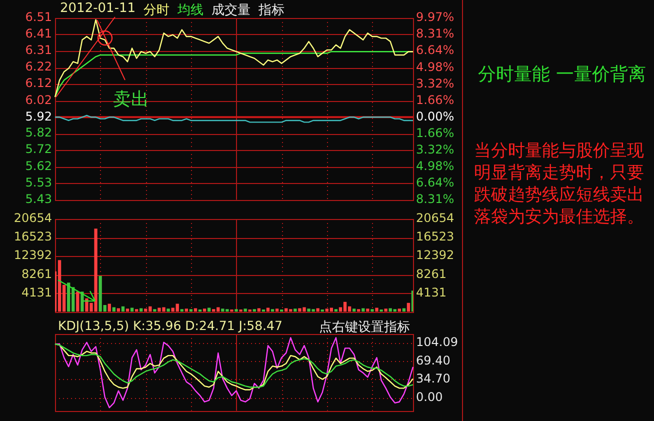 The height and width of the screenshot is (421, 654). I want to click on series-label: 分时, so click(157, 10).